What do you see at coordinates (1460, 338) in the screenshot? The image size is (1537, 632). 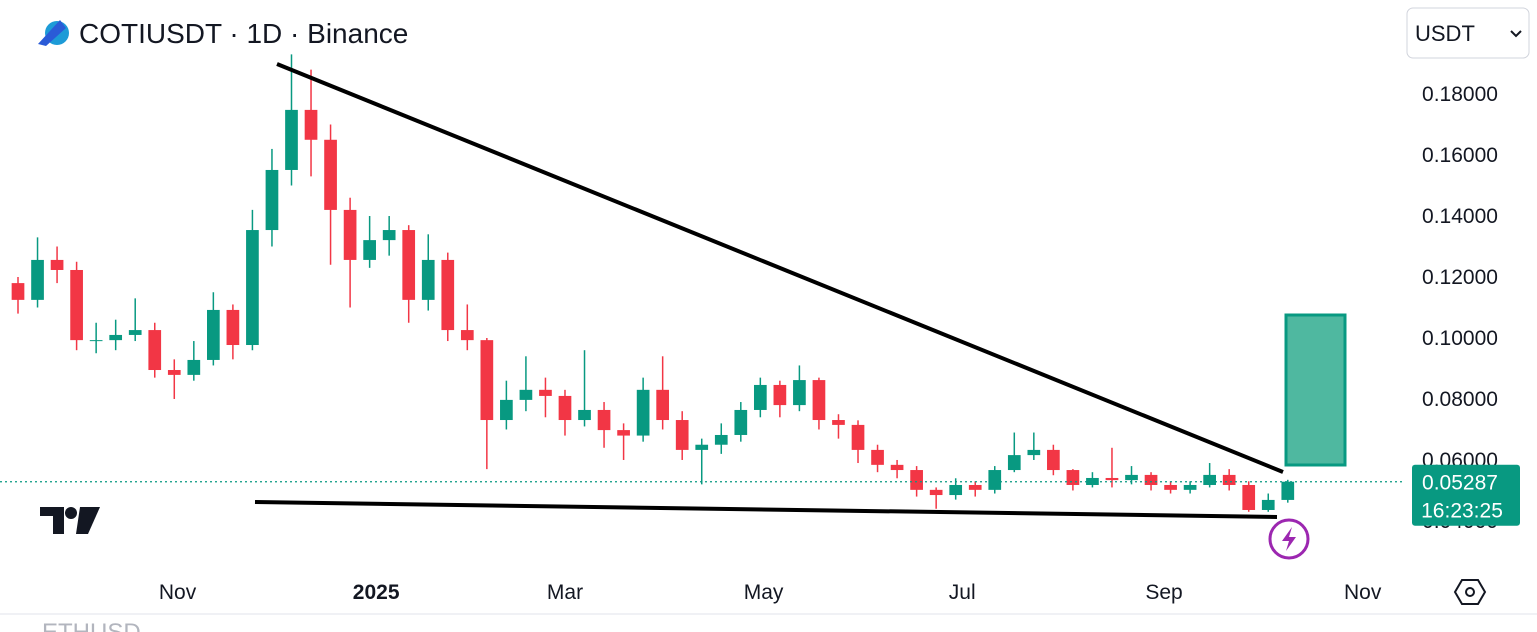 I see `y-tick-label: 0.10000` at bounding box center [1460, 338].